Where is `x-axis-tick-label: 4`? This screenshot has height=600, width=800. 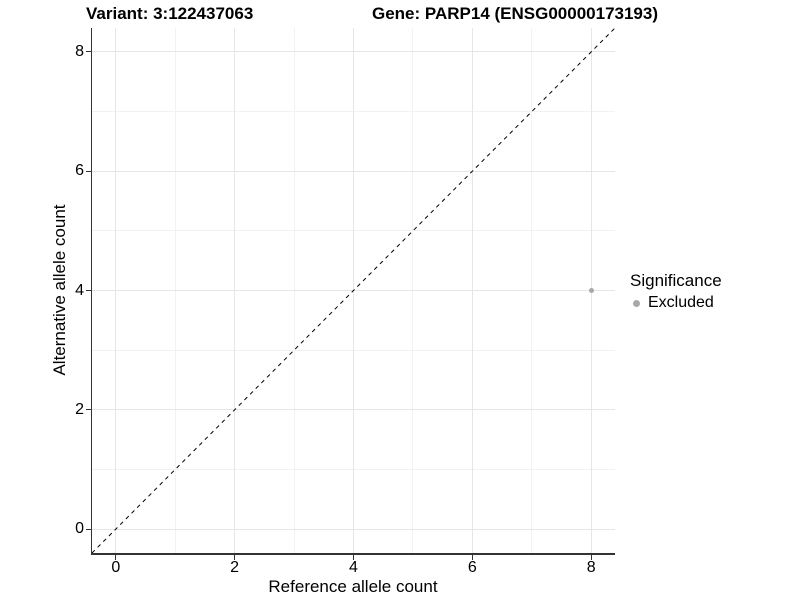
x-axis-tick-label: 4 is located at coordinates (353, 567).